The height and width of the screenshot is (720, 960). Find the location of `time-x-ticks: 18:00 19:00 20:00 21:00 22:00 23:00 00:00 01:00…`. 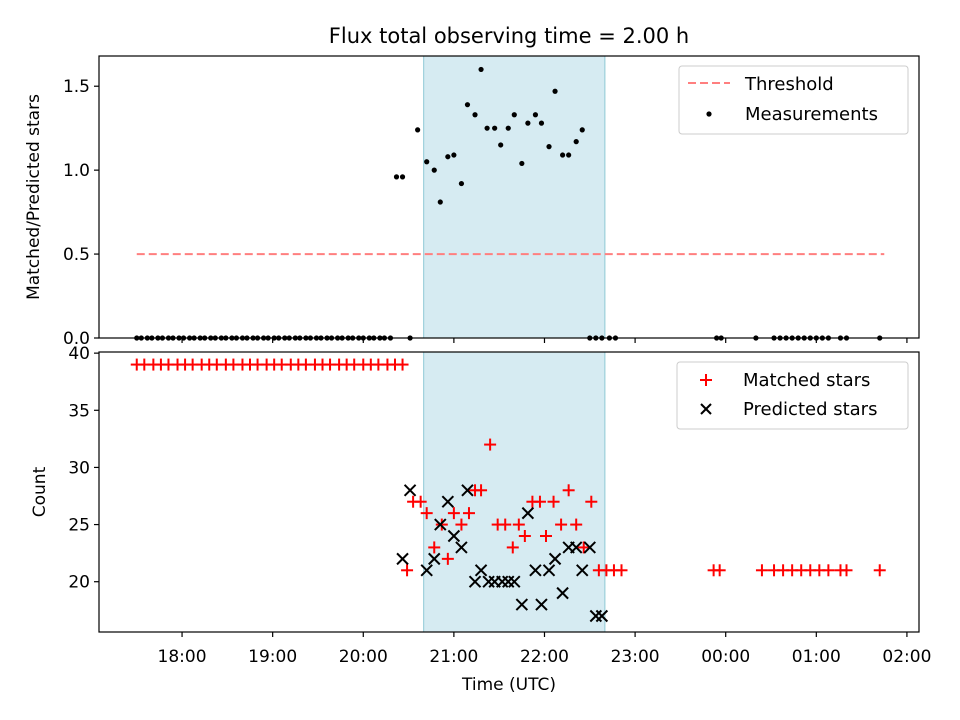

time-x-ticks: 18:00 19:00 20:00 21:00 22:00 23:00 00:00 01:00… is located at coordinates (544, 649).